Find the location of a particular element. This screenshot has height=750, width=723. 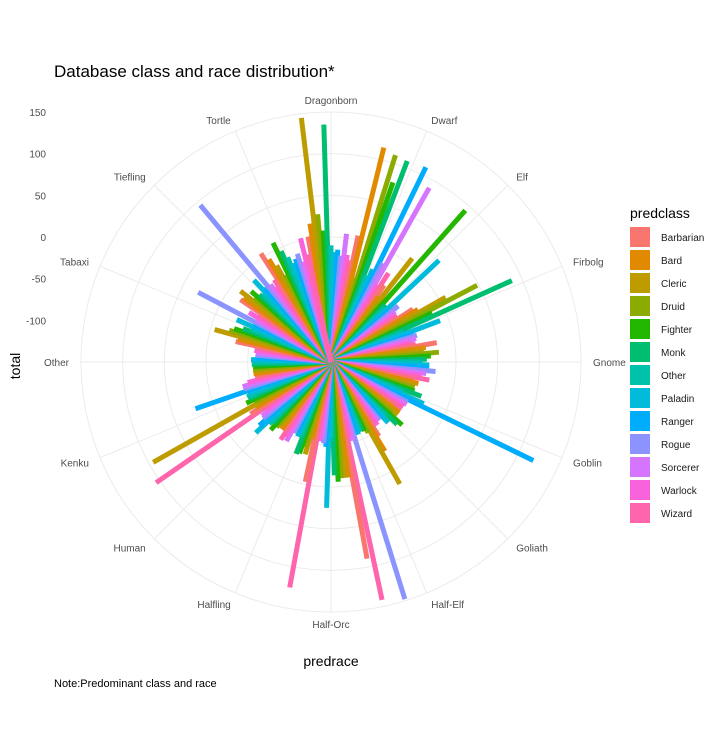

legend-label: Cleric is located at coordinates (674, 284).